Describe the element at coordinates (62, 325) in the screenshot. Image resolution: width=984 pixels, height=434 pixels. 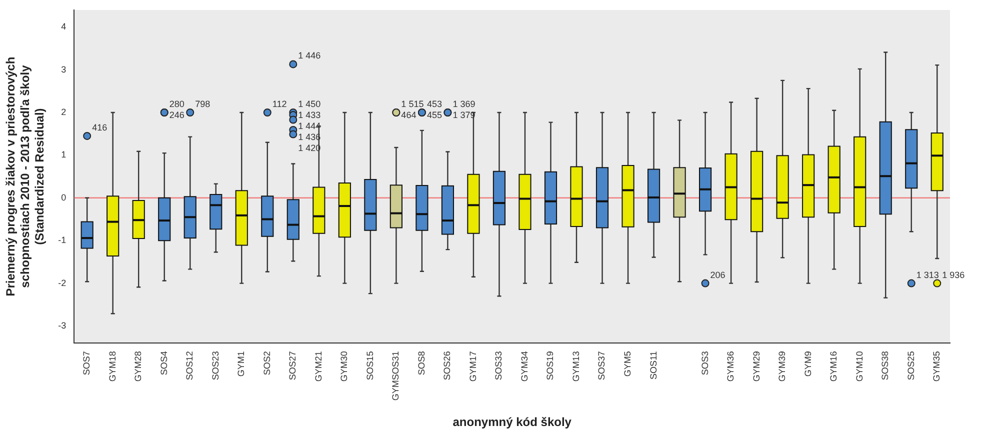
I see `y-tick-label: -3` at that location.